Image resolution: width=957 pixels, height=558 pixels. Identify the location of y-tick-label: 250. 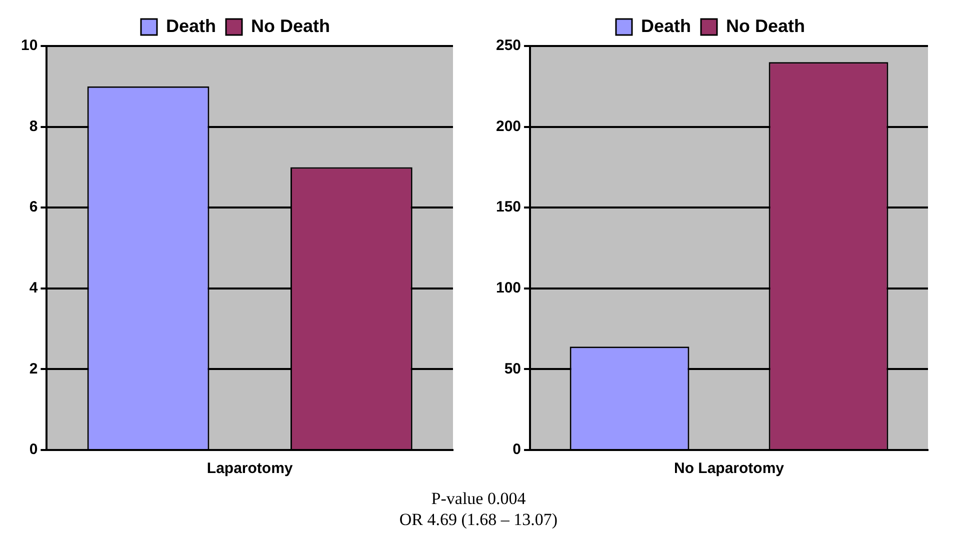
(509, 45).